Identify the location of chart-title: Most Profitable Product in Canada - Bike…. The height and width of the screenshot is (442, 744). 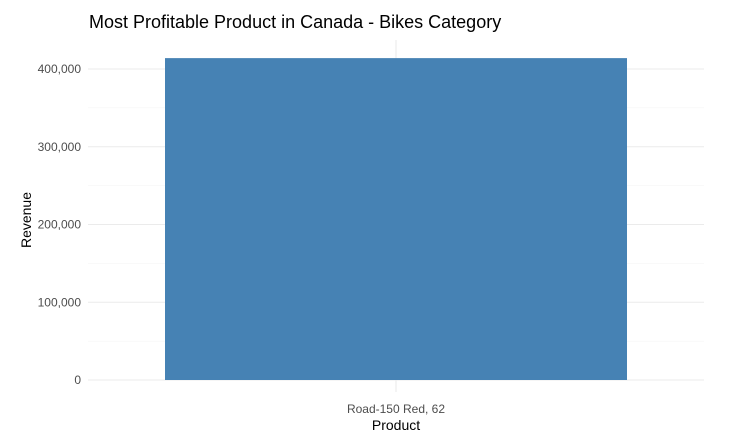
(295, 22).